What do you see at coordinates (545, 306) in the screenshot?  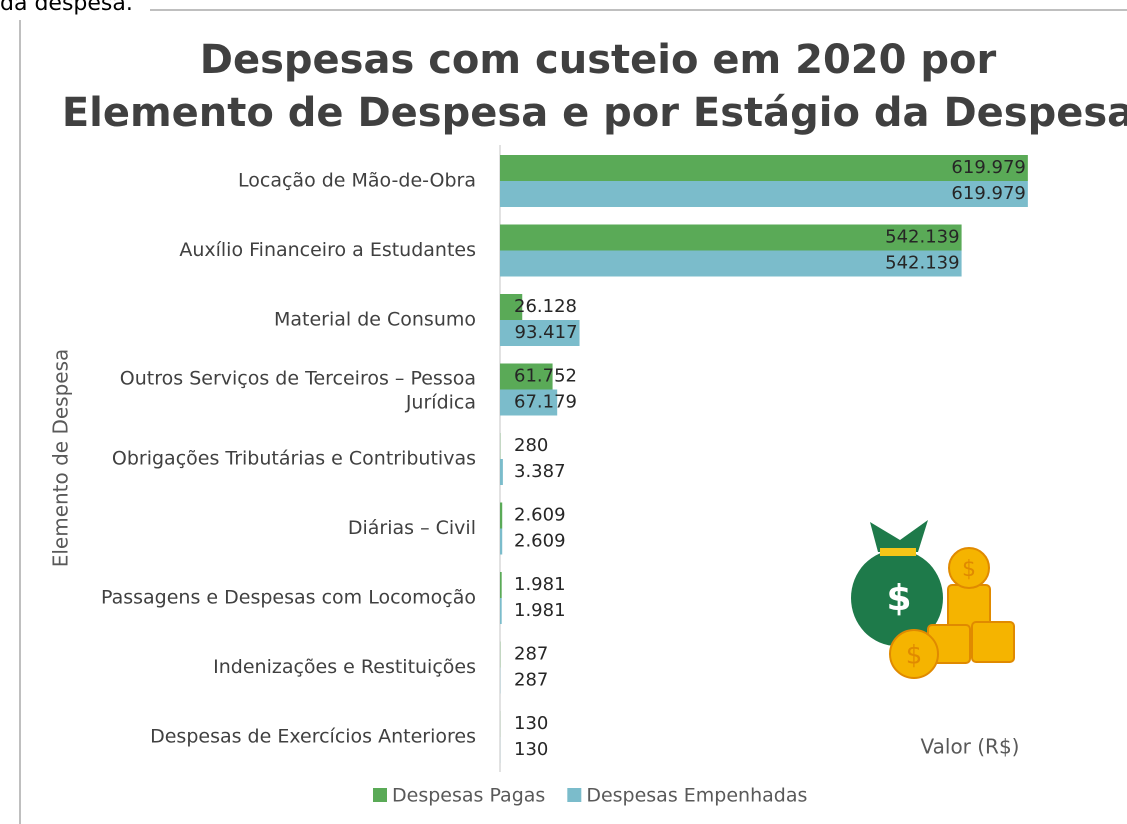 I see `data-label: 26.128` at bounding box center [545, 306].